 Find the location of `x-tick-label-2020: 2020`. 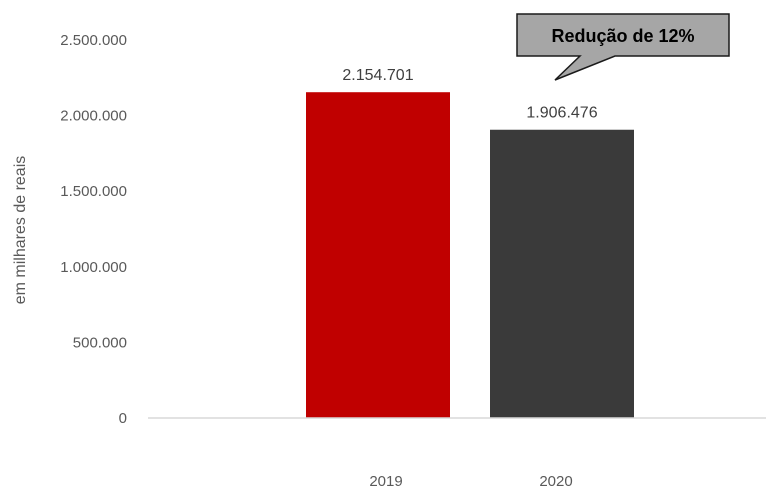

x-tick-label-2020: 2020 is located at coordinates (555, 481).